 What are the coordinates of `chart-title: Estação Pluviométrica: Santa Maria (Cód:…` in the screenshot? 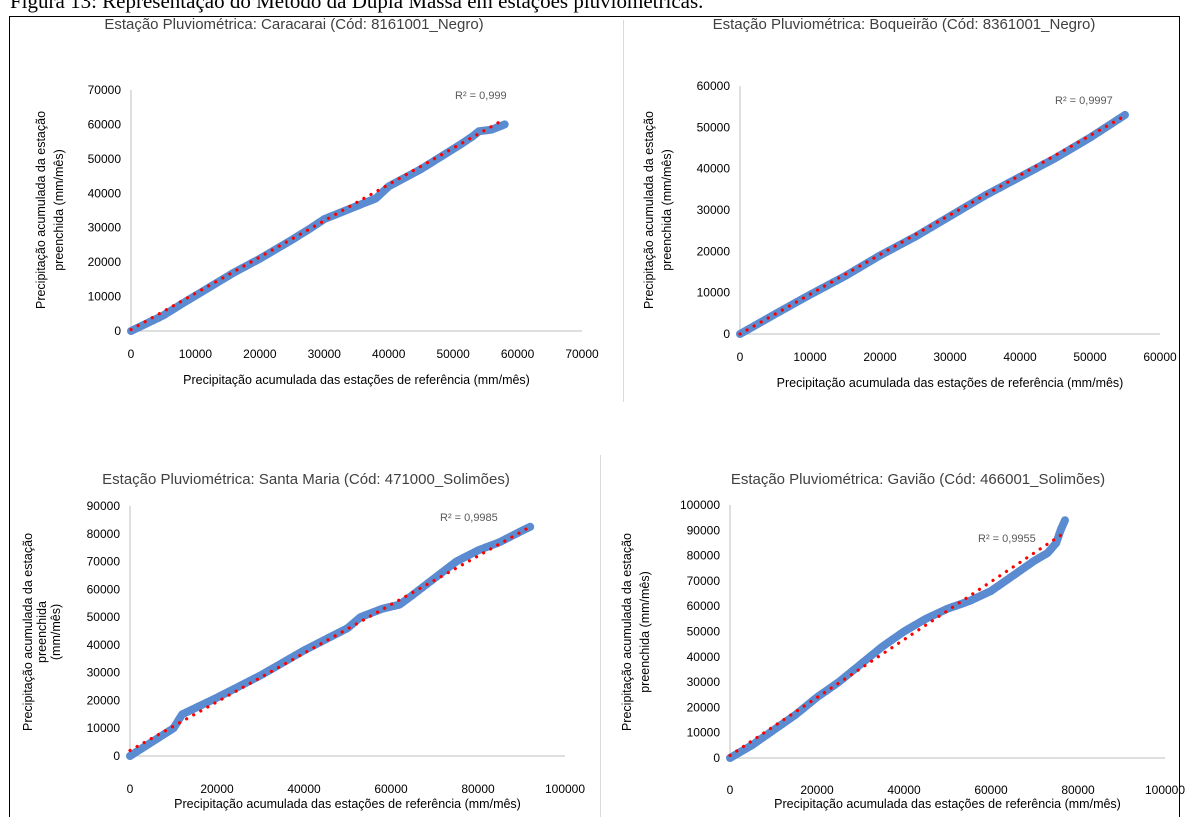 It's located at (306, 479).